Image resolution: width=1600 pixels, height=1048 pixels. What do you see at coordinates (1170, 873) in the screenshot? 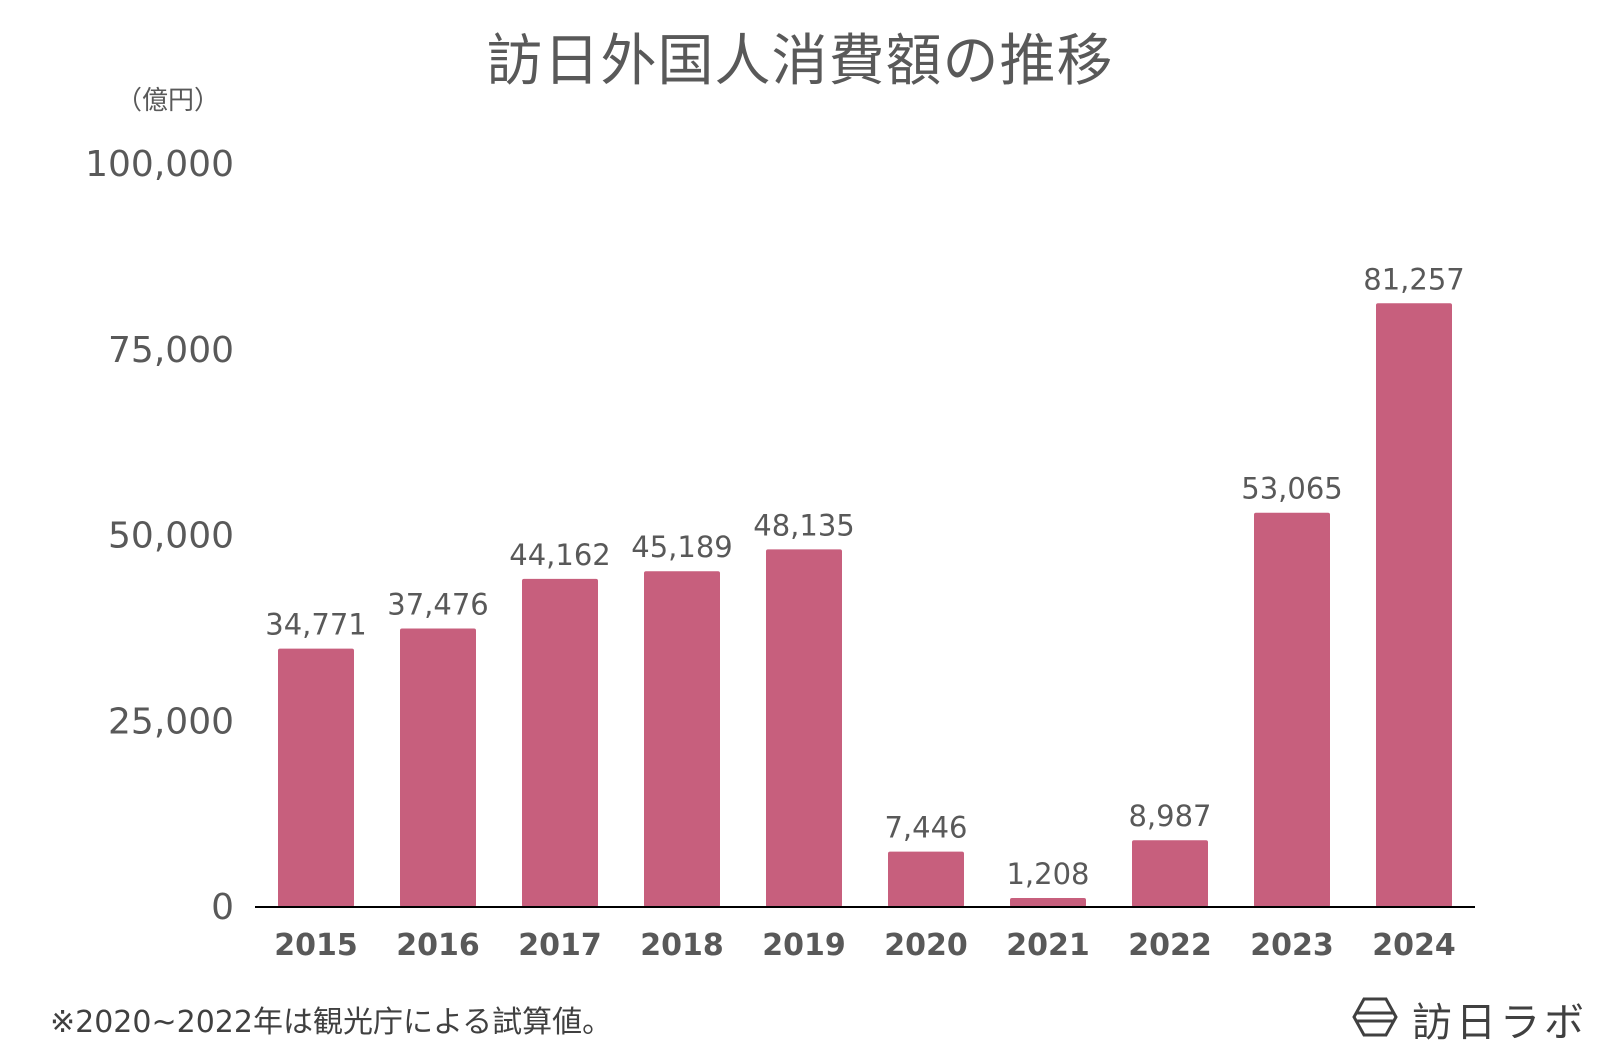
I see `bar-2022` at bounding box center [1170, 873].